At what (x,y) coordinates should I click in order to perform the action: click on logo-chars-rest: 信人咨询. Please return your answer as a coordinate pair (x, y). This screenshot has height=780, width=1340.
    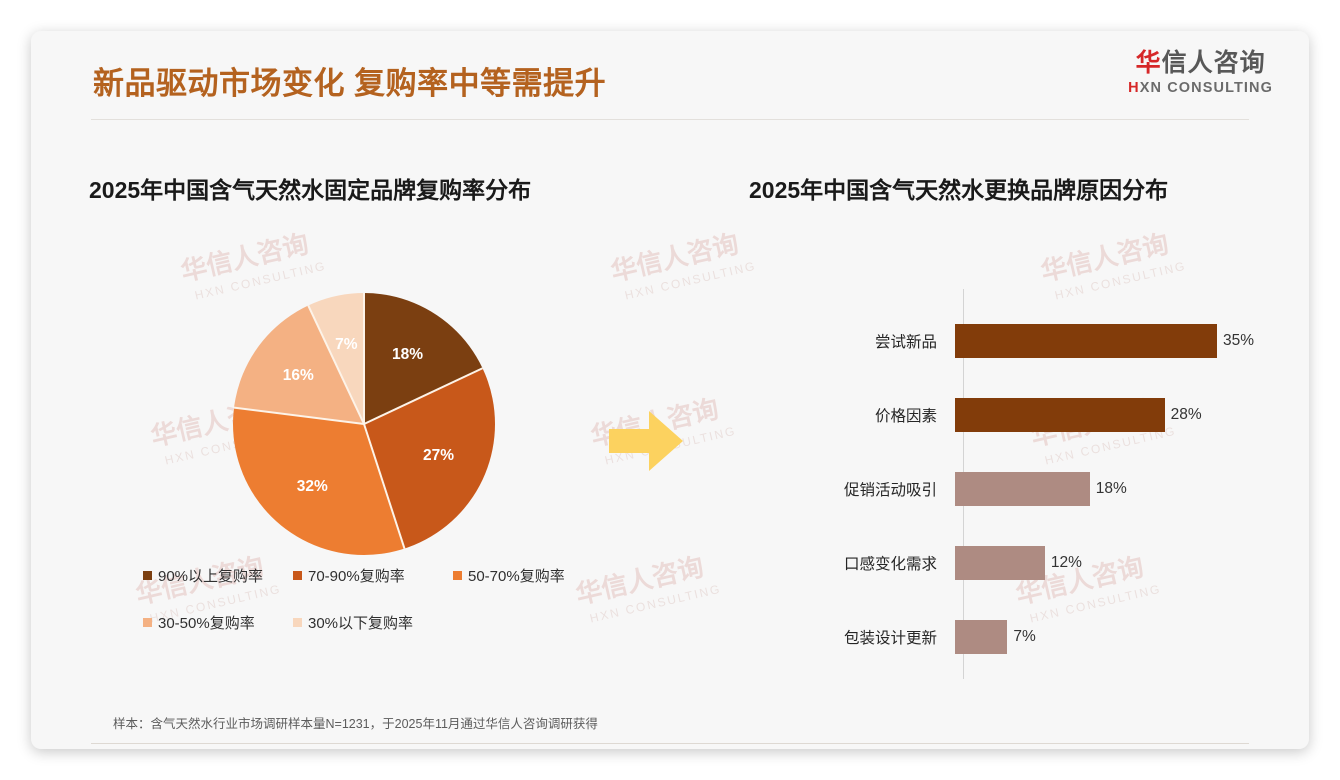
    Looking at the image, I should click on (1213, 63).